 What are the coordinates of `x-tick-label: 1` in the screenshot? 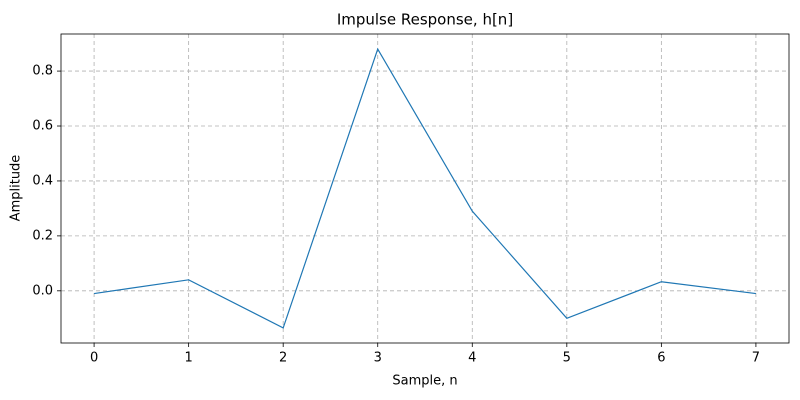 It's located at (188, 358).